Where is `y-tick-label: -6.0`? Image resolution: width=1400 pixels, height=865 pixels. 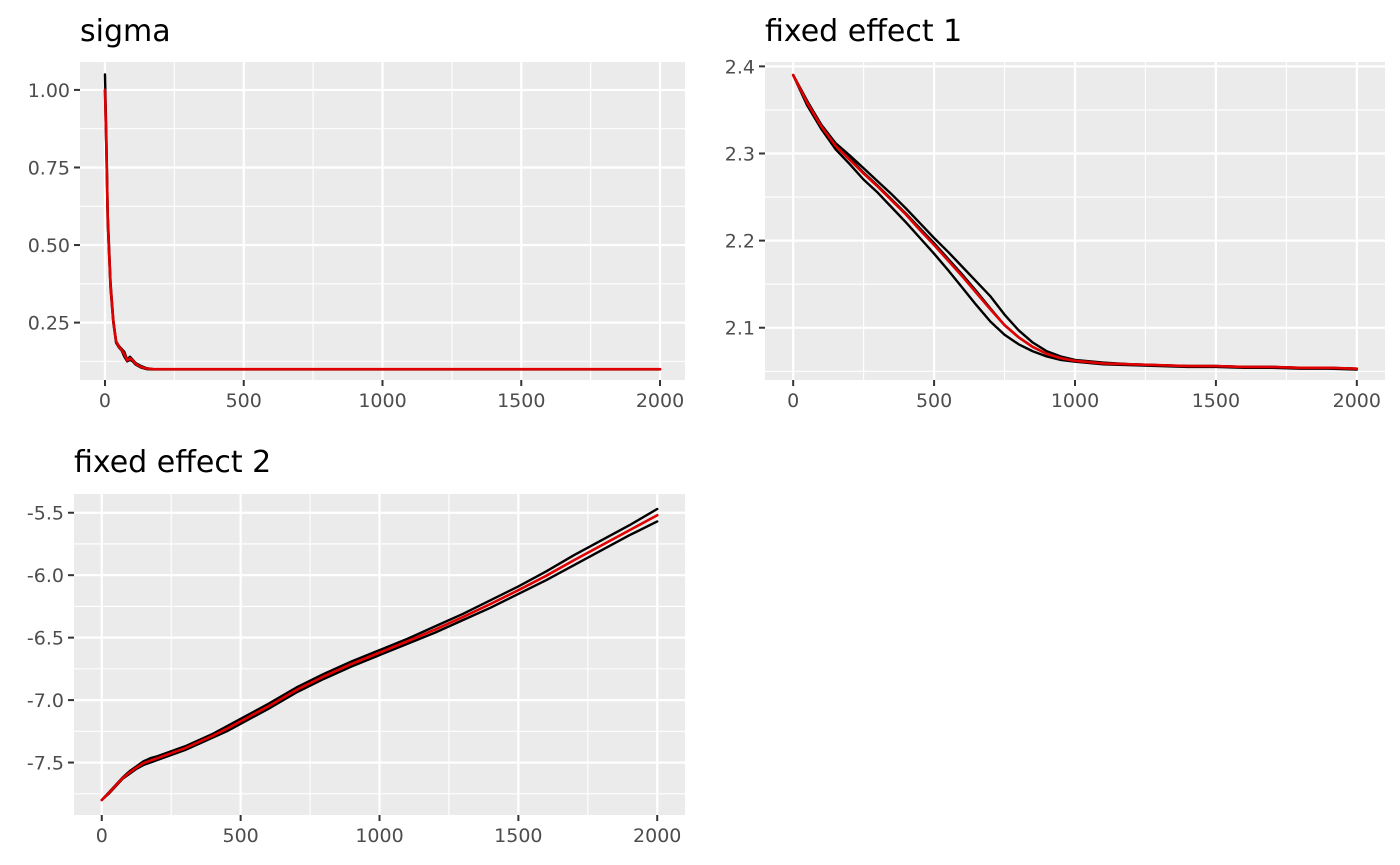 y-tick-label: -6.0 is located at coordinates (45, 576).